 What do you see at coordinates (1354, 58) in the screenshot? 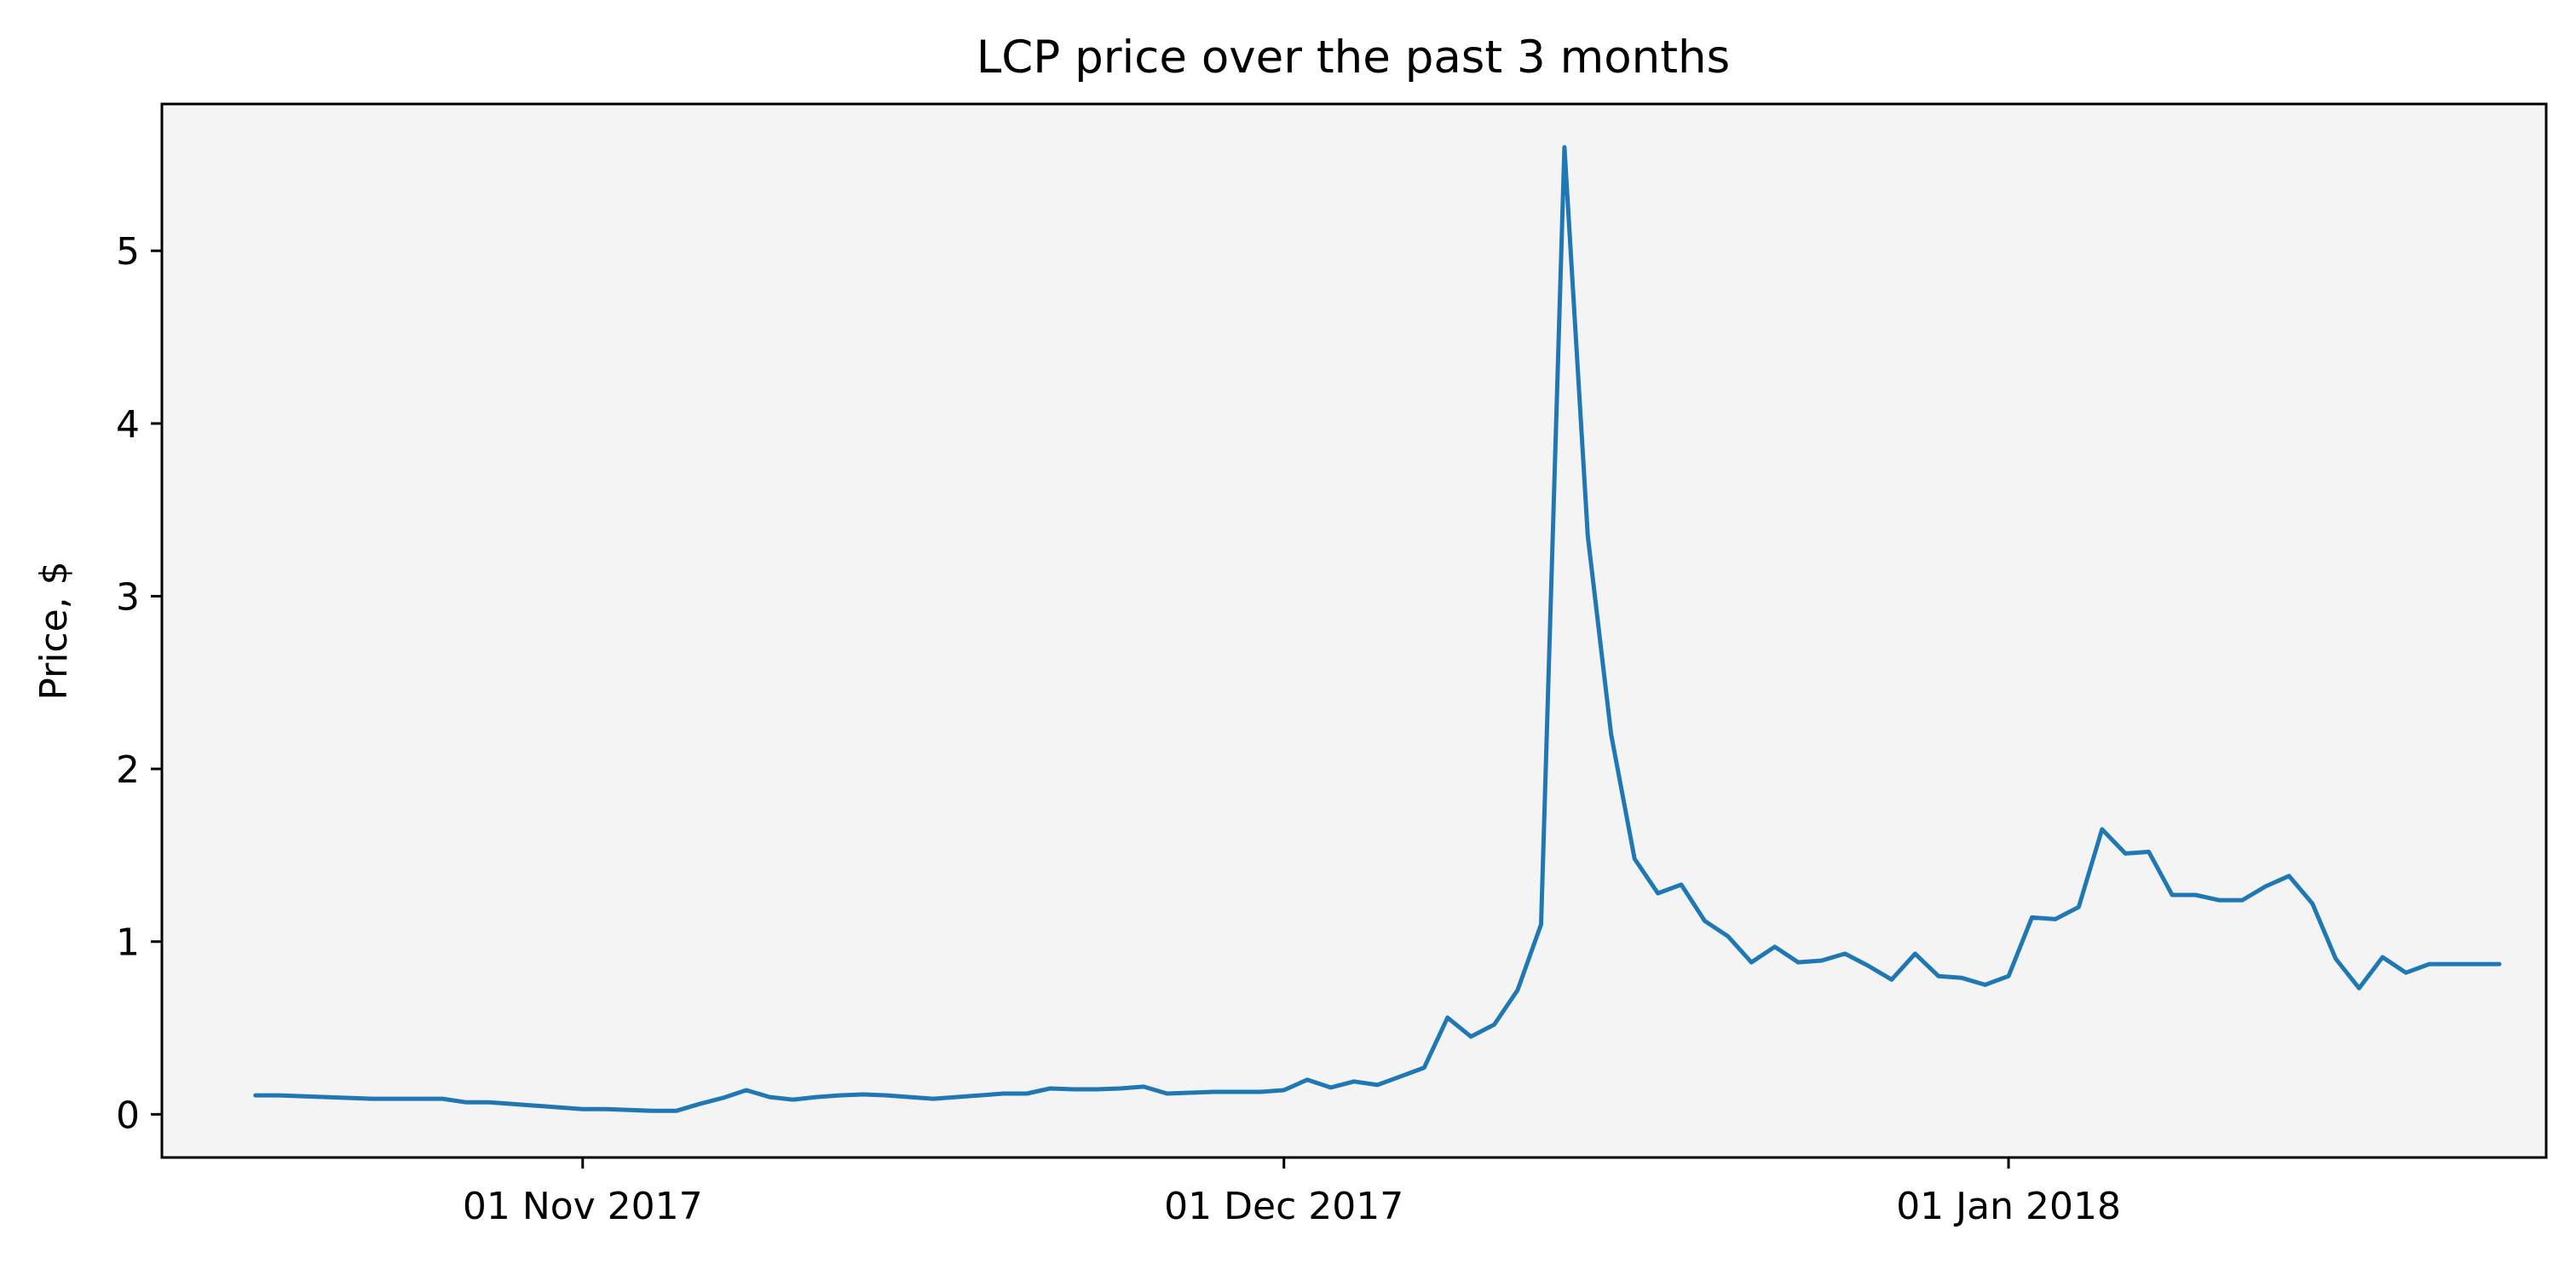
I see `chart-title: LCP price over the past 3 months` at bounding box center [1354, 58].